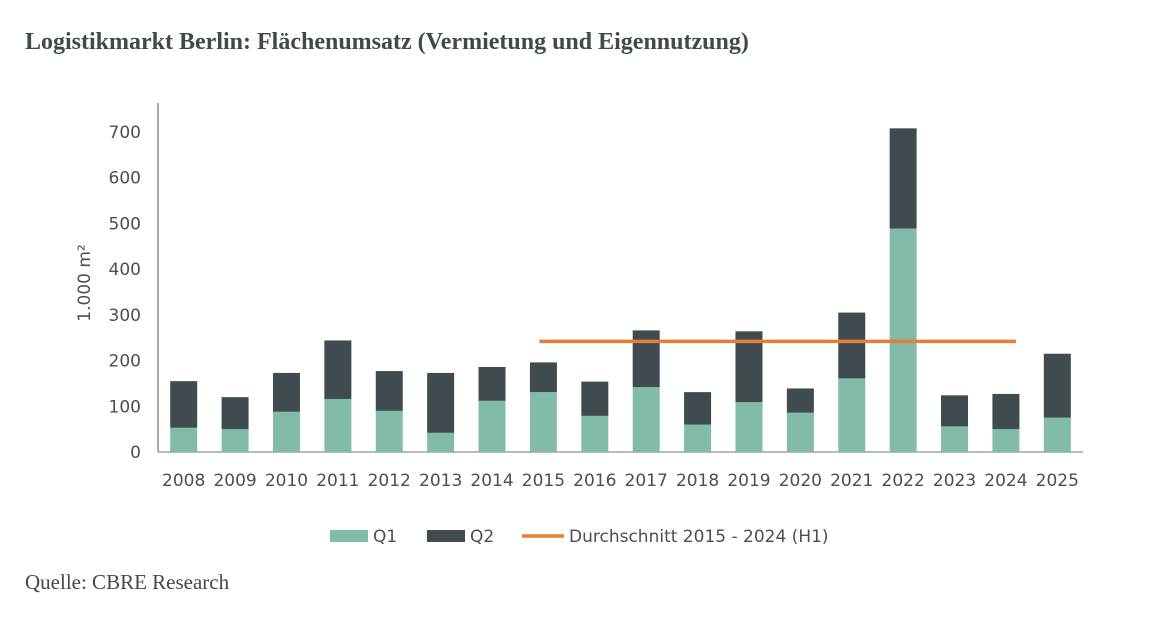 The image size is (1158, 627). I want to click on legend: Q1 Q2 Durchschnitt 2015 - 2024 (H1), so click(579, 537).